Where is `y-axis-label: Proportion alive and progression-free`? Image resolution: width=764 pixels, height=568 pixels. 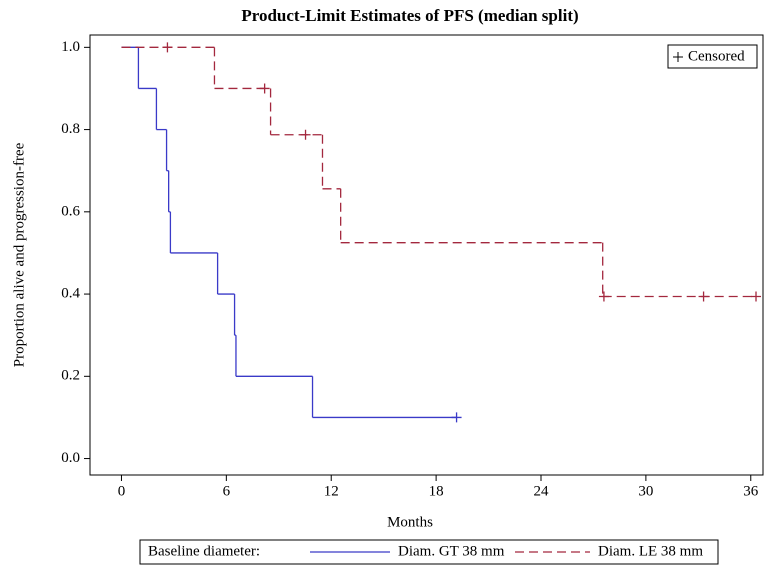 y-axis-label: Proportion alive and progression-free is located at coordinates (19, 254).